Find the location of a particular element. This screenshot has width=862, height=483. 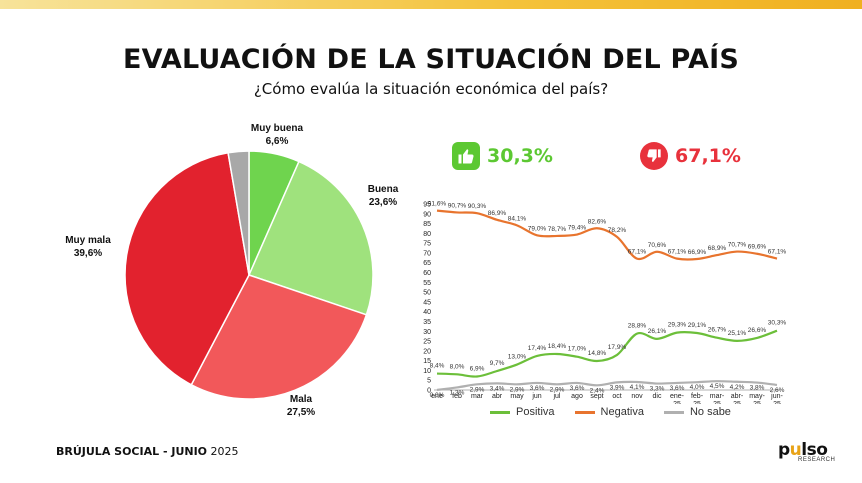

data-label: 2,6% is located at coordinates (777, 390).